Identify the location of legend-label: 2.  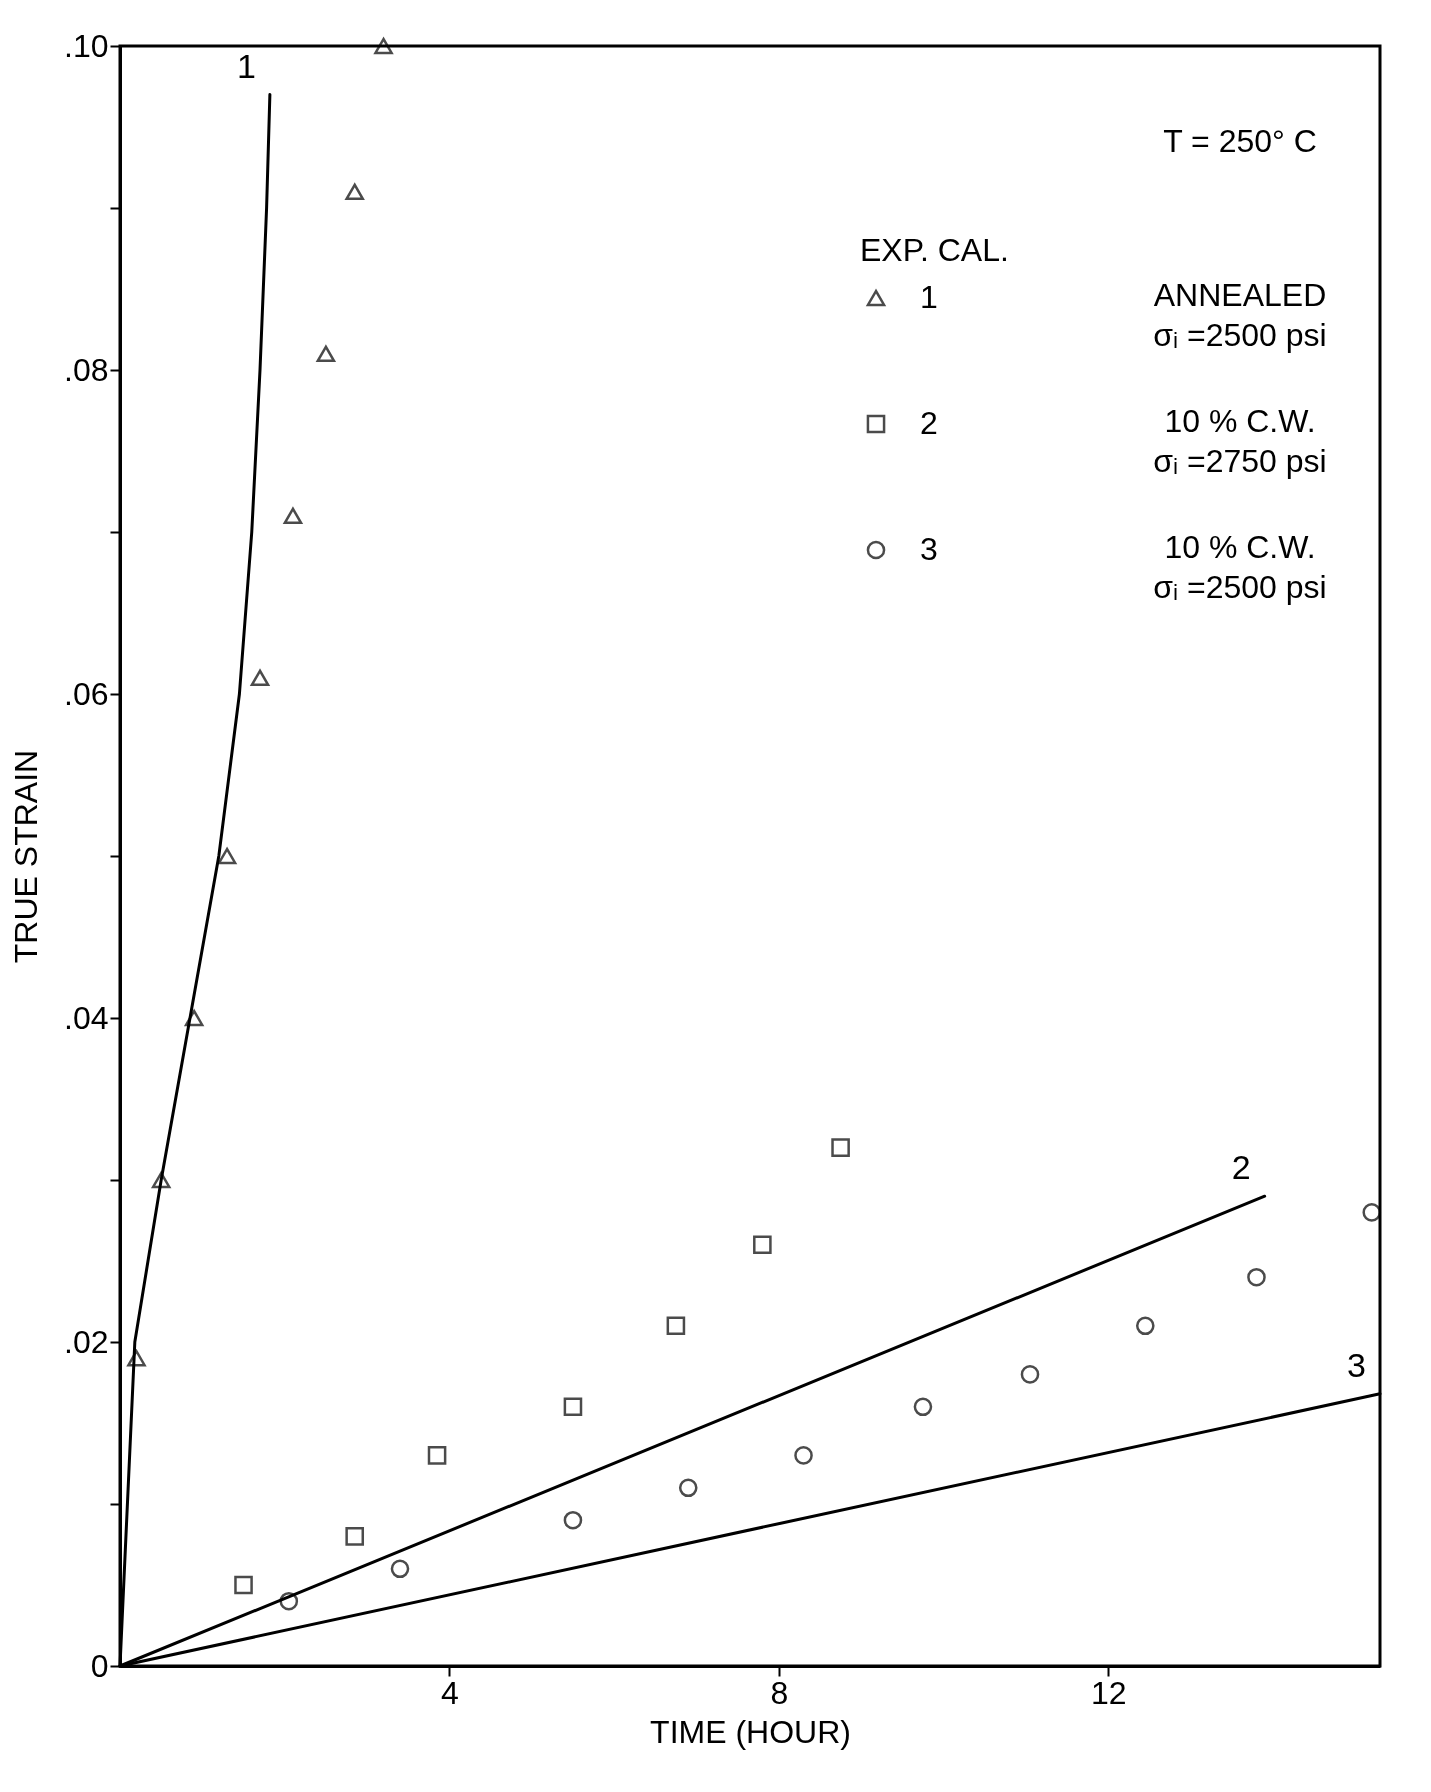
(929, 423).